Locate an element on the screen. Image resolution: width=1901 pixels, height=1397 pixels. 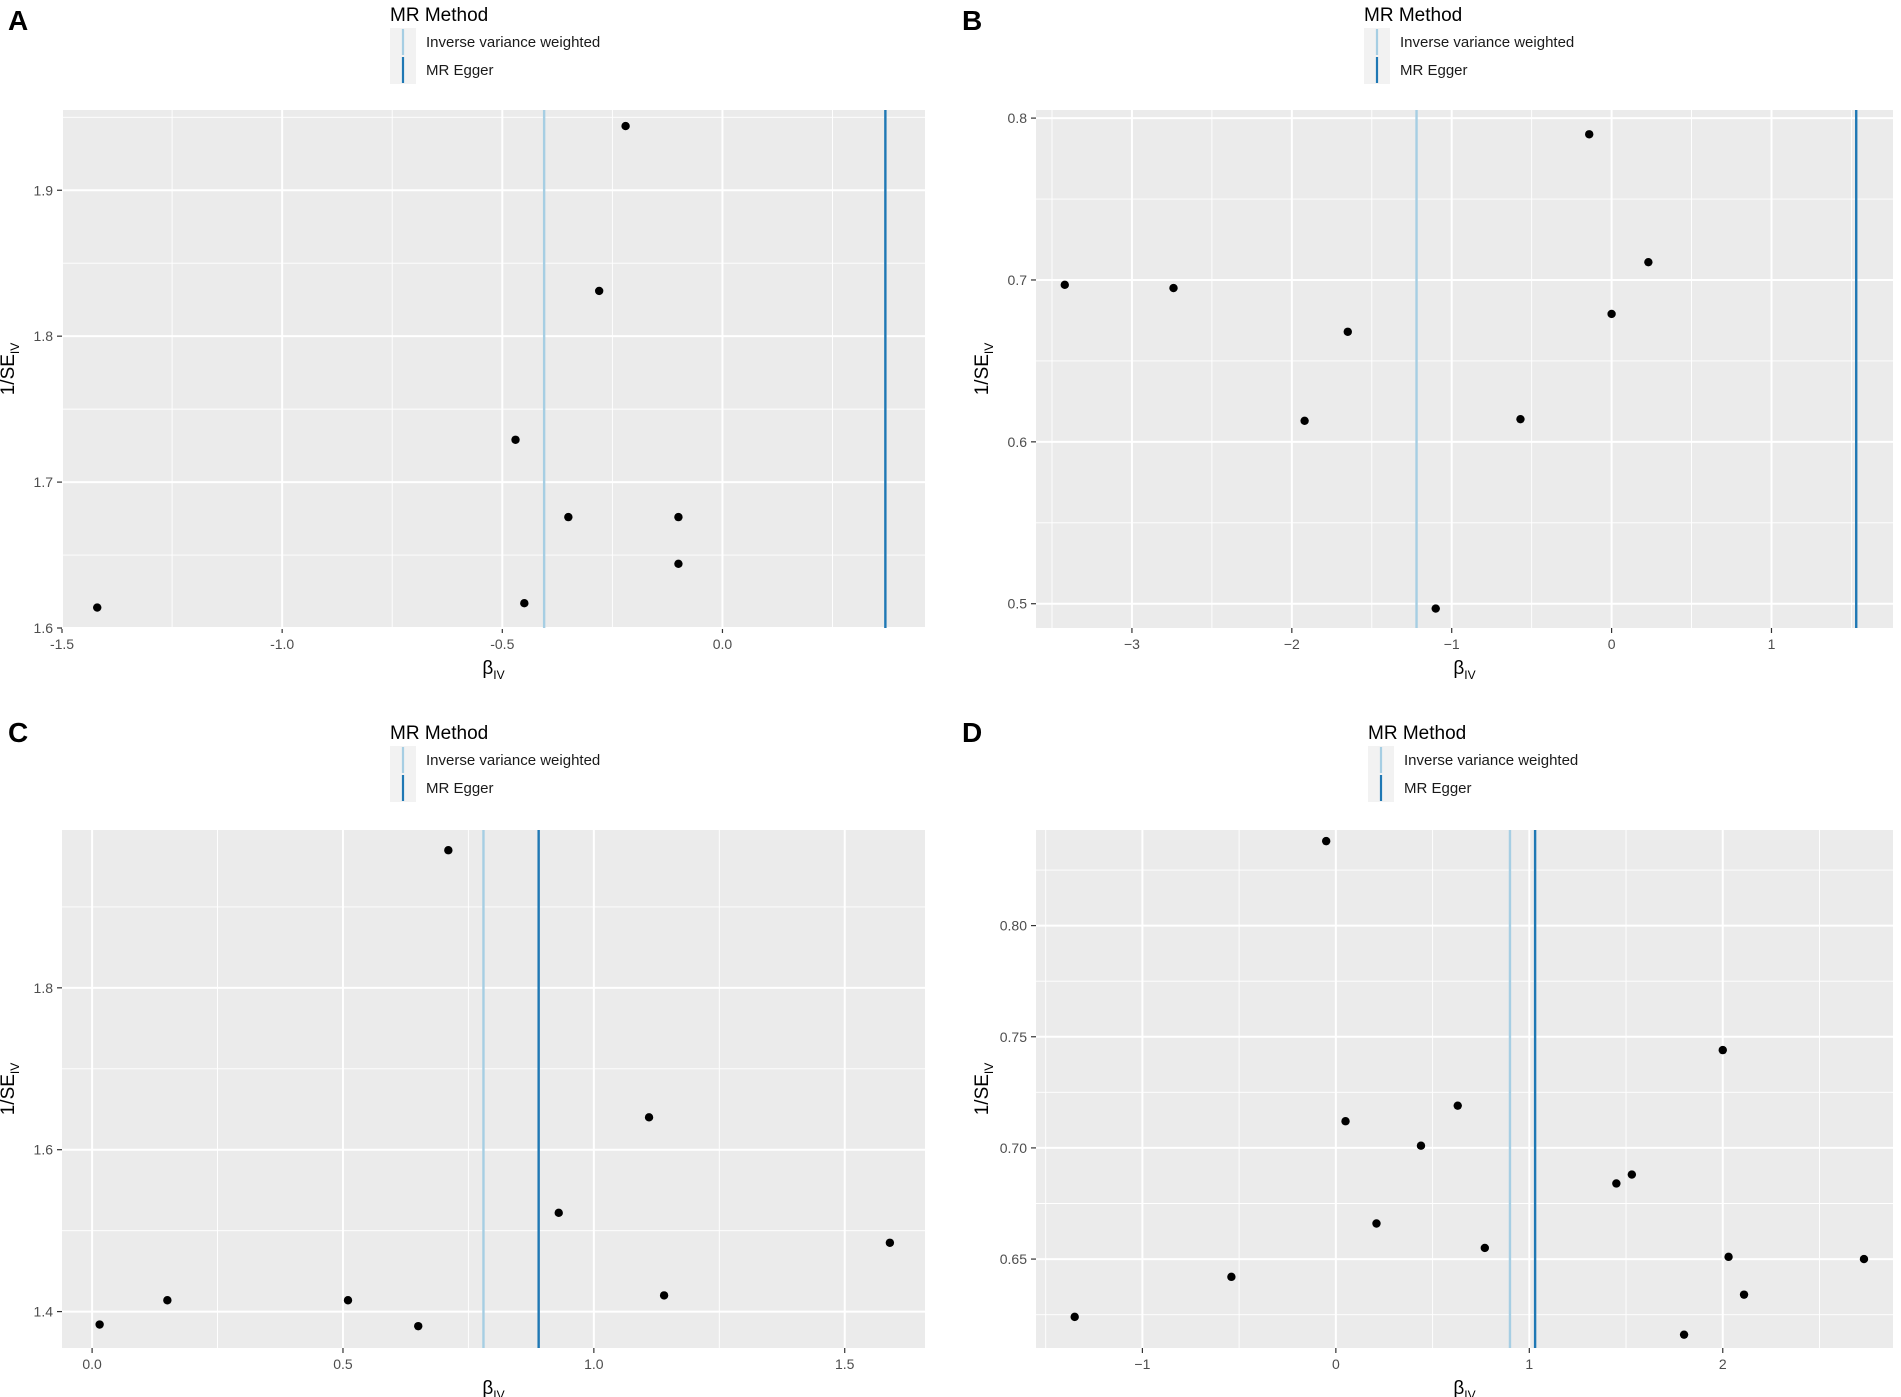
y-tick-label: 1.4 is located at coordinates (44, 1312).